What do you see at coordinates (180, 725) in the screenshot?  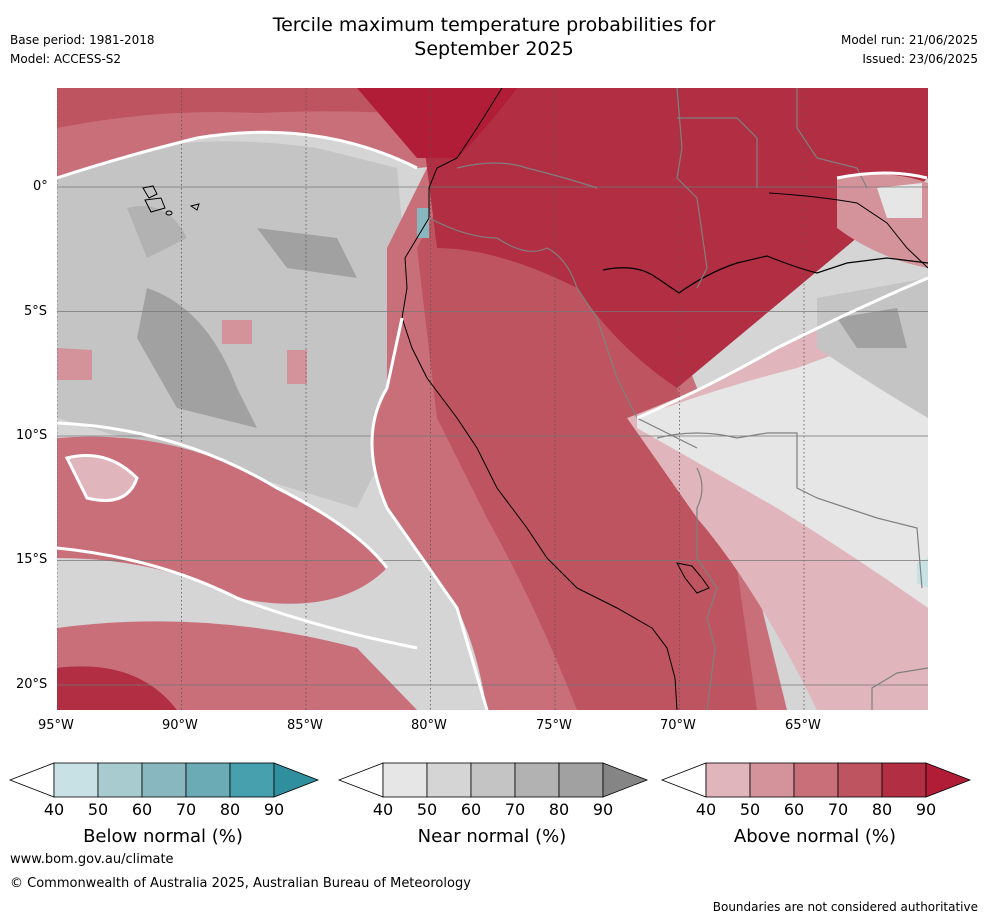 I see `lon-label-90w: 90°W` at bounding box center [180, 725].